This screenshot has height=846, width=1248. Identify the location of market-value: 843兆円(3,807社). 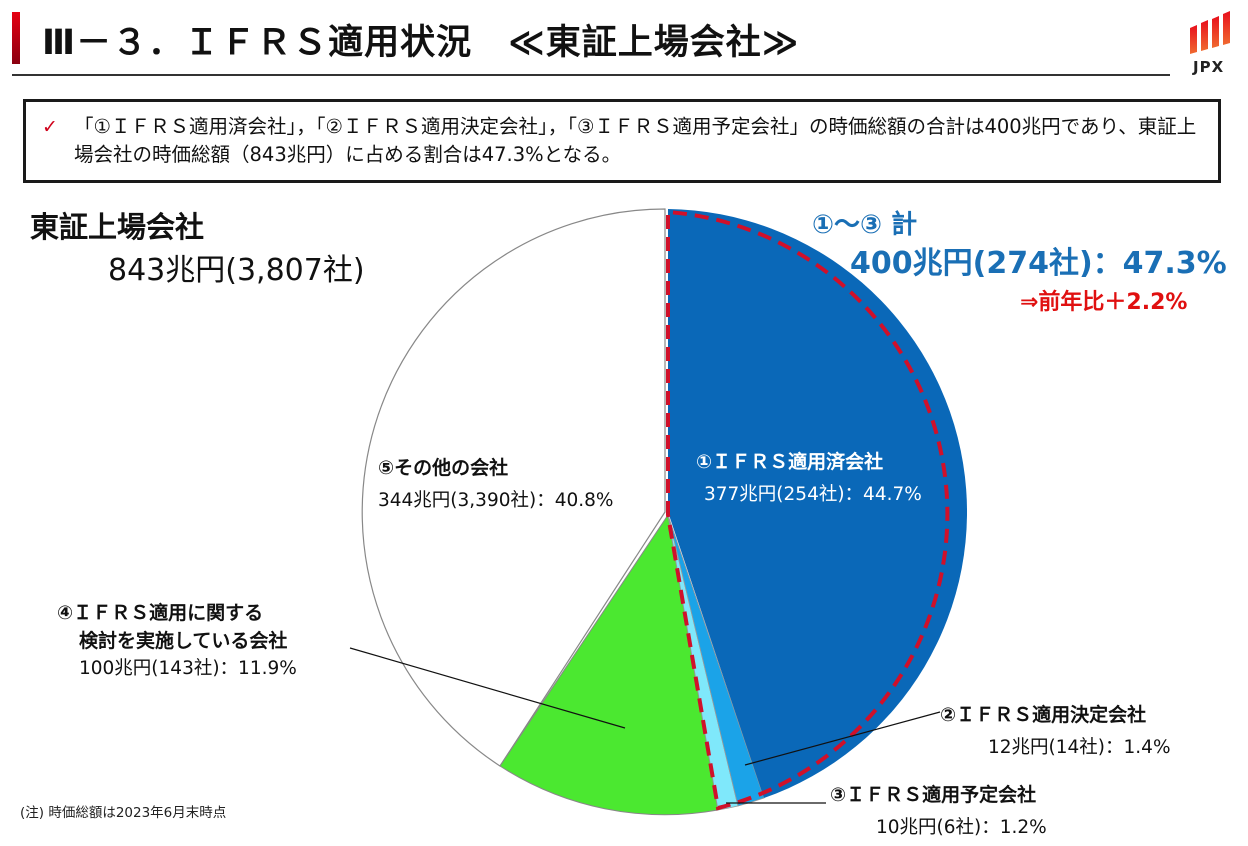
(236, 270).